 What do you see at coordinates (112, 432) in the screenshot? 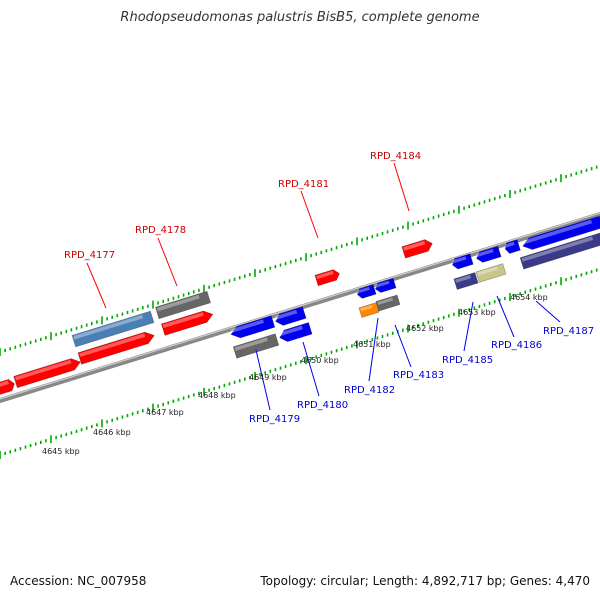
I see `kbp-label: 4646 kbp` at bounding box center [112, 432].